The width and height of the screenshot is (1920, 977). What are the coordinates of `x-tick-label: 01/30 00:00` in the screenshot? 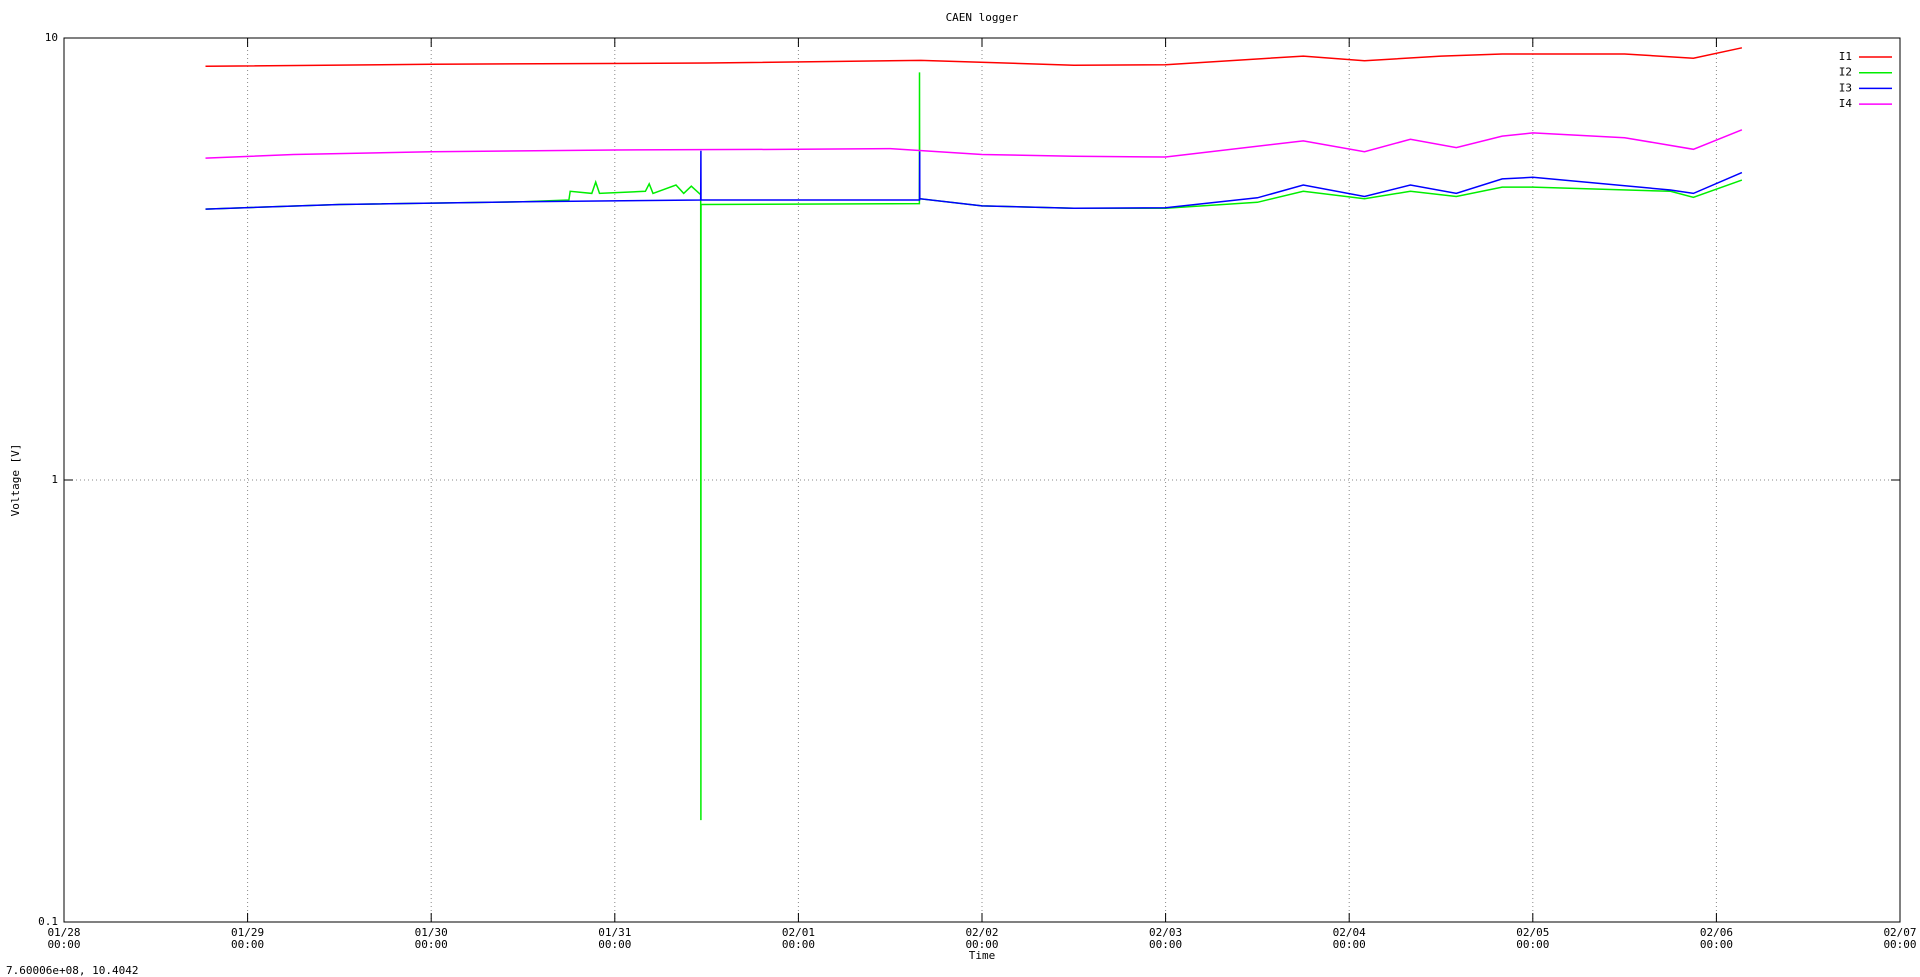 It's located at (431, 938).